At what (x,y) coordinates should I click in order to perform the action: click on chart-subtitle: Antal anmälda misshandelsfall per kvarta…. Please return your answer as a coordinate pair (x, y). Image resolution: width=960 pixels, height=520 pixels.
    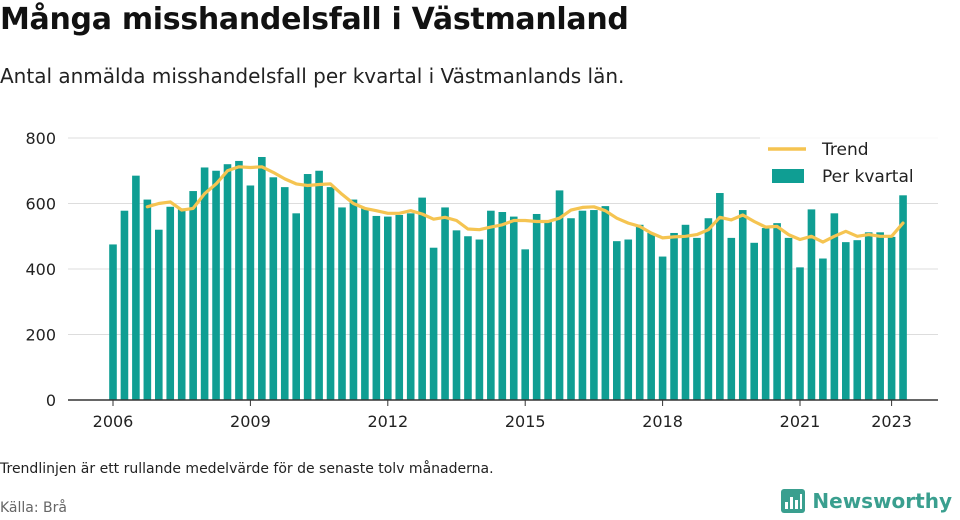
    Looking at the image, I should click on (312, 76).